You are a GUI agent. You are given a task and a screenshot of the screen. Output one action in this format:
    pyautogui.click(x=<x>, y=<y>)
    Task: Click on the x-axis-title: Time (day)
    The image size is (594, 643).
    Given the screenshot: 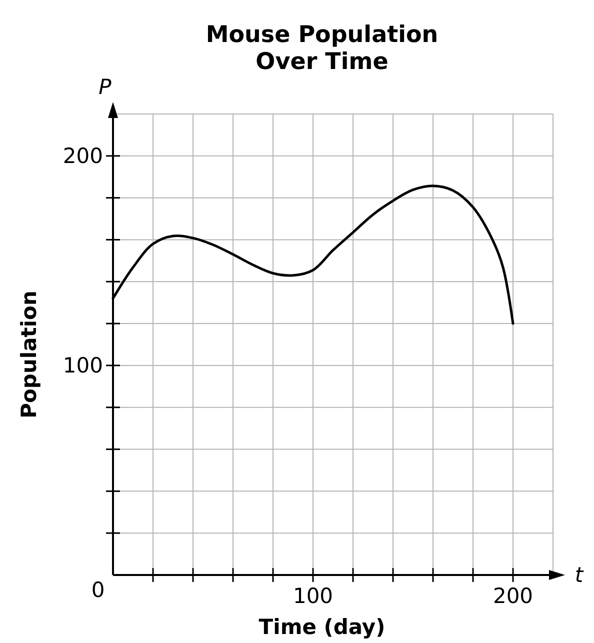 What is the action you would take?
    pyautogui.click(x=322, y=627)
    